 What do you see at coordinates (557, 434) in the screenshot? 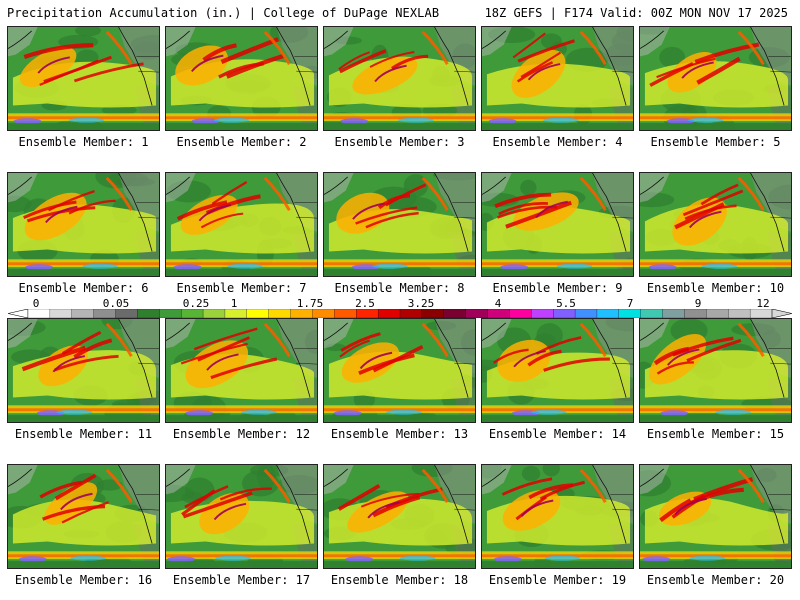
I see `member-label: Ensemble Member: 14` at bounding box center [557, 434].